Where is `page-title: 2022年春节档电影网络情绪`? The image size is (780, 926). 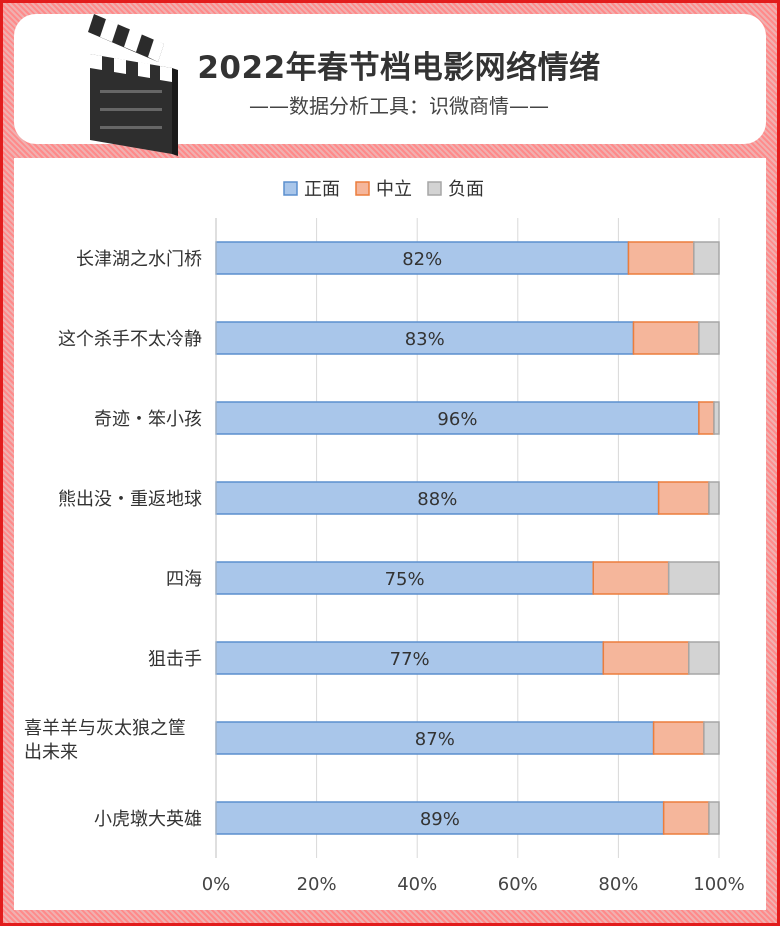 page-title: 2022年春节档电影网络情绪 is located at coordinates (399, 68).